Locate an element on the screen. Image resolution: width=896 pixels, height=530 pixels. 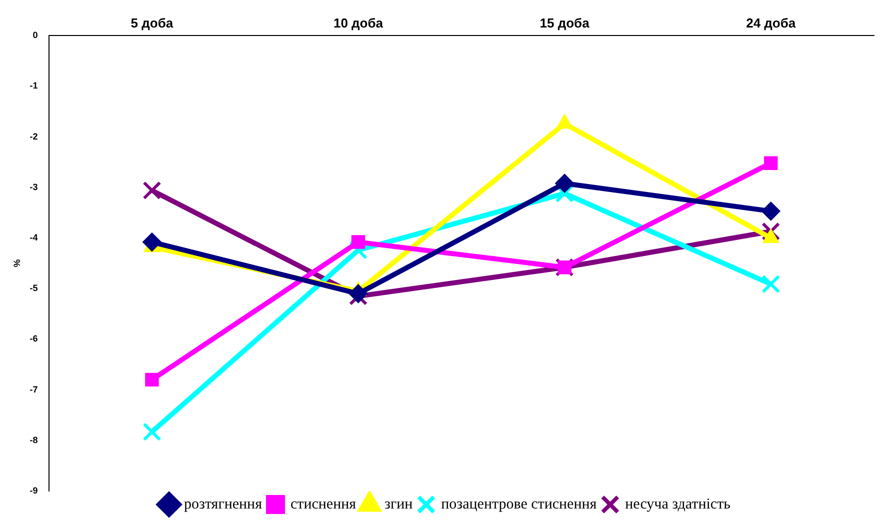
y-tick-label: -7 is located at coordinates (34, 389).